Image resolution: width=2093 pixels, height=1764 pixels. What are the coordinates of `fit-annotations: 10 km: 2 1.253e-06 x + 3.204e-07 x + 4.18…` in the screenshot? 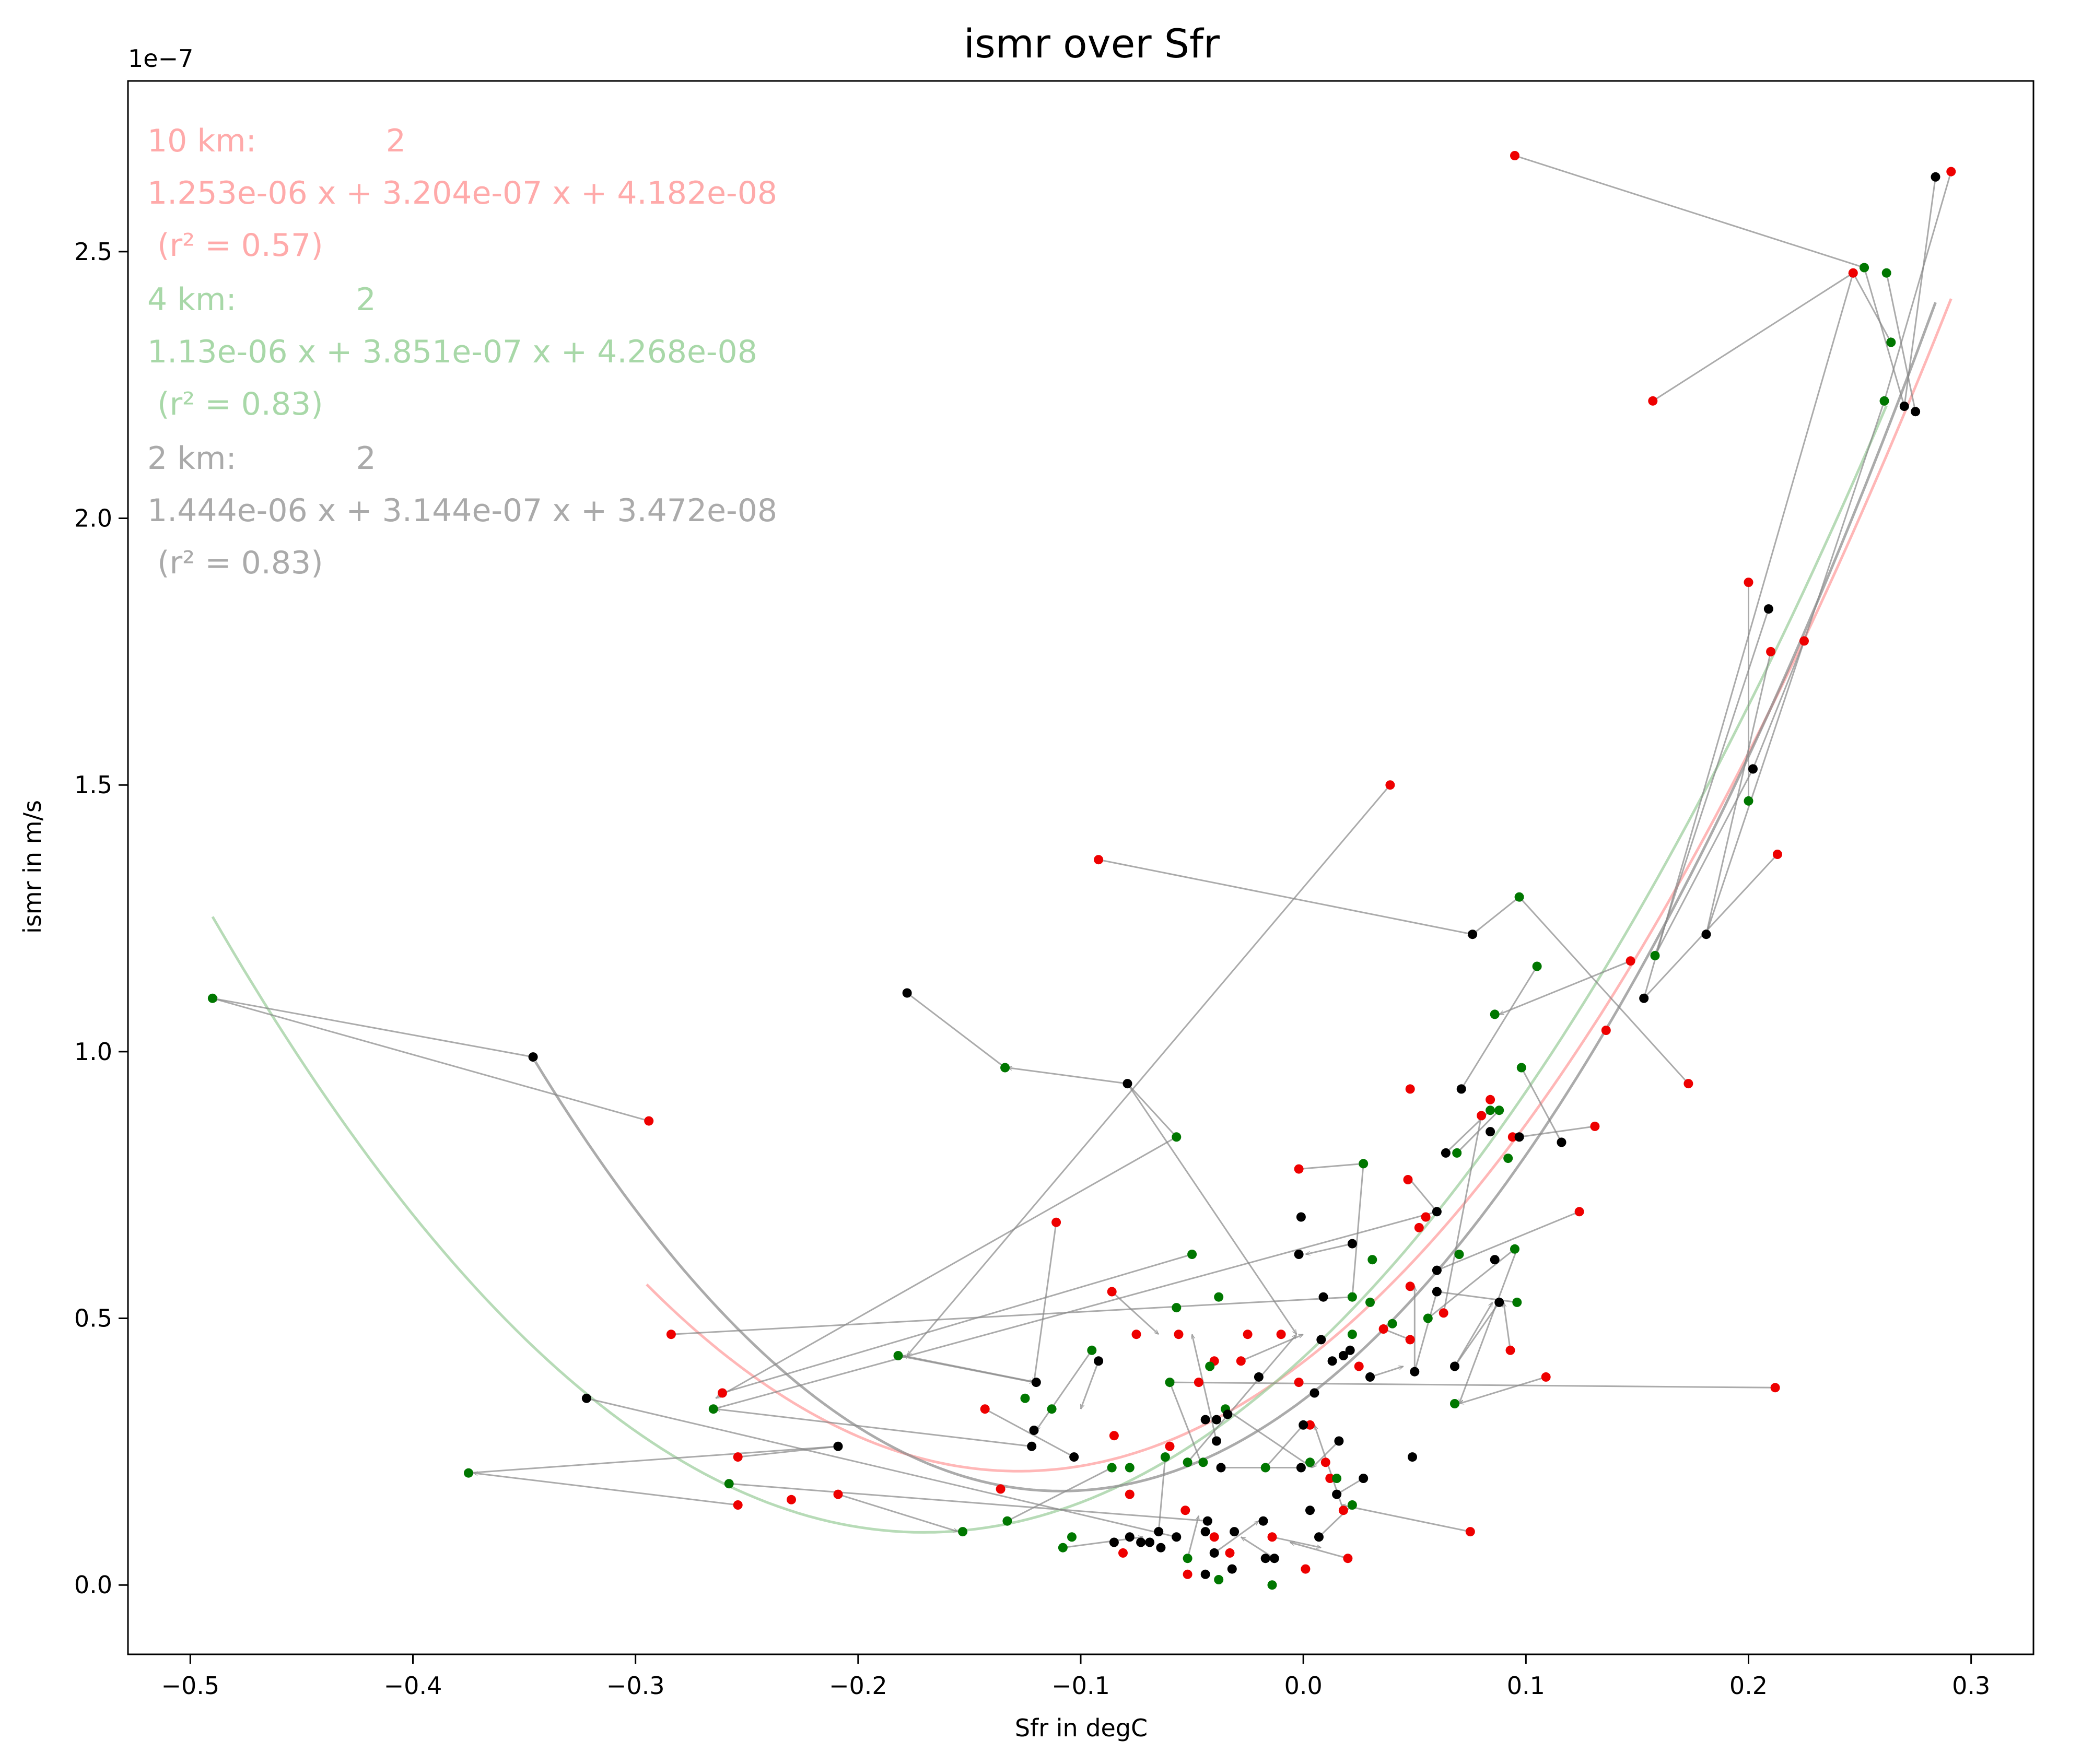 It's located at (462, 352).